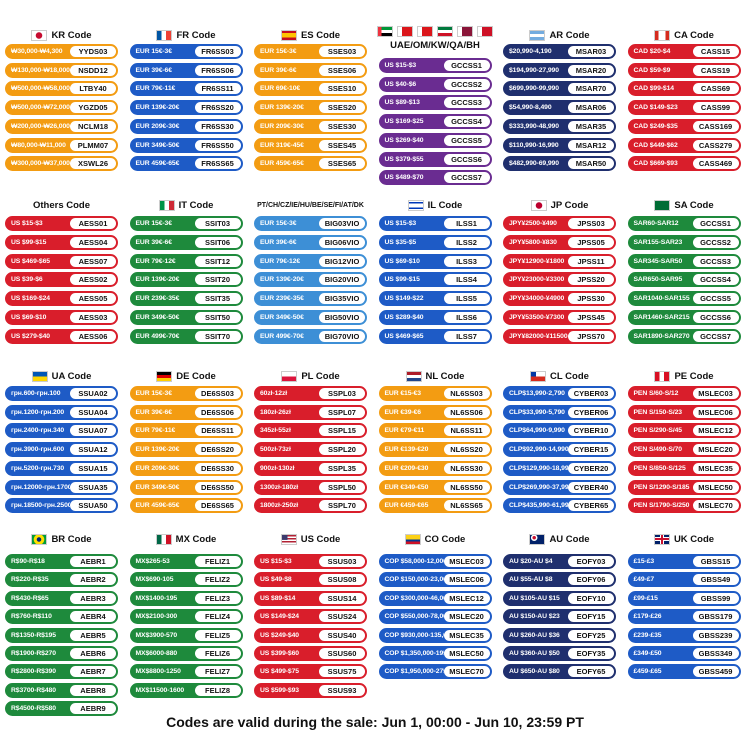 Image resolution: width=750 pixels, height=750 pixels. I want to click on section-title: SA Code, so click(684, 205).